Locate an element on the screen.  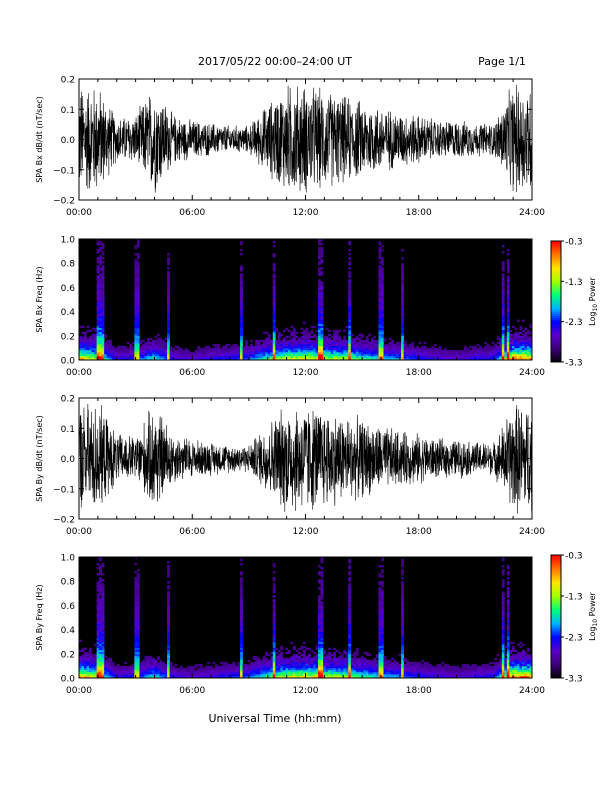
x-tick-label: 18:00 is located at coordinates (419, 213).